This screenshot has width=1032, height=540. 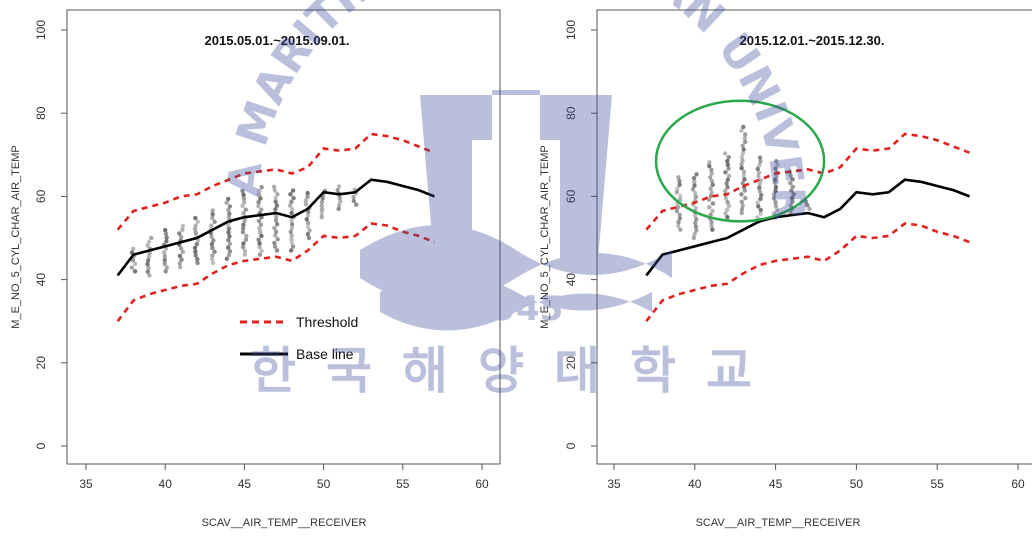 I want to click on x-axis-label: SCAV__AIR_TEMP__RECEIVER, so click(x=778, y=523).